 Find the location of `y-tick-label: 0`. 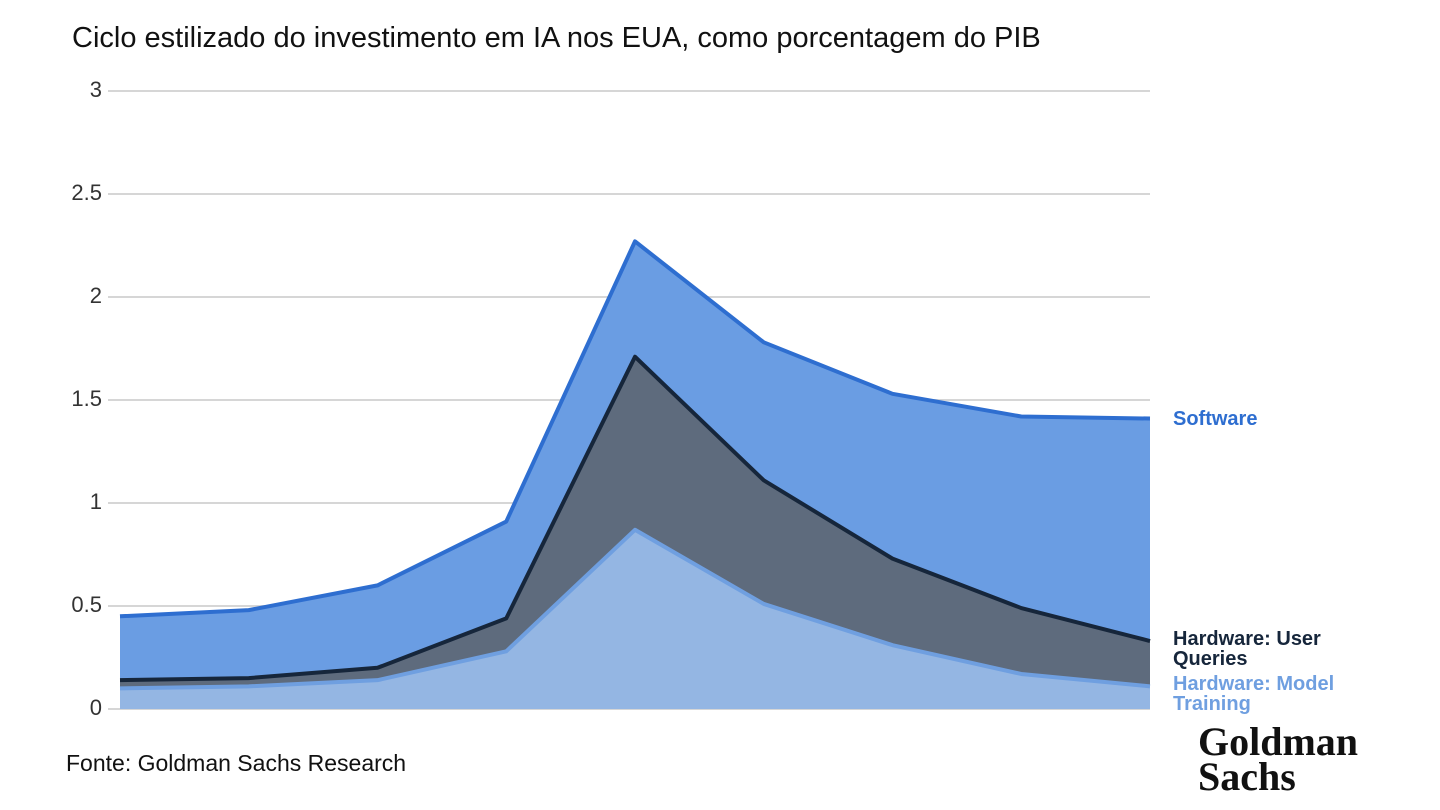

y-tick-label: 0 is located at coordinates (96, 707).